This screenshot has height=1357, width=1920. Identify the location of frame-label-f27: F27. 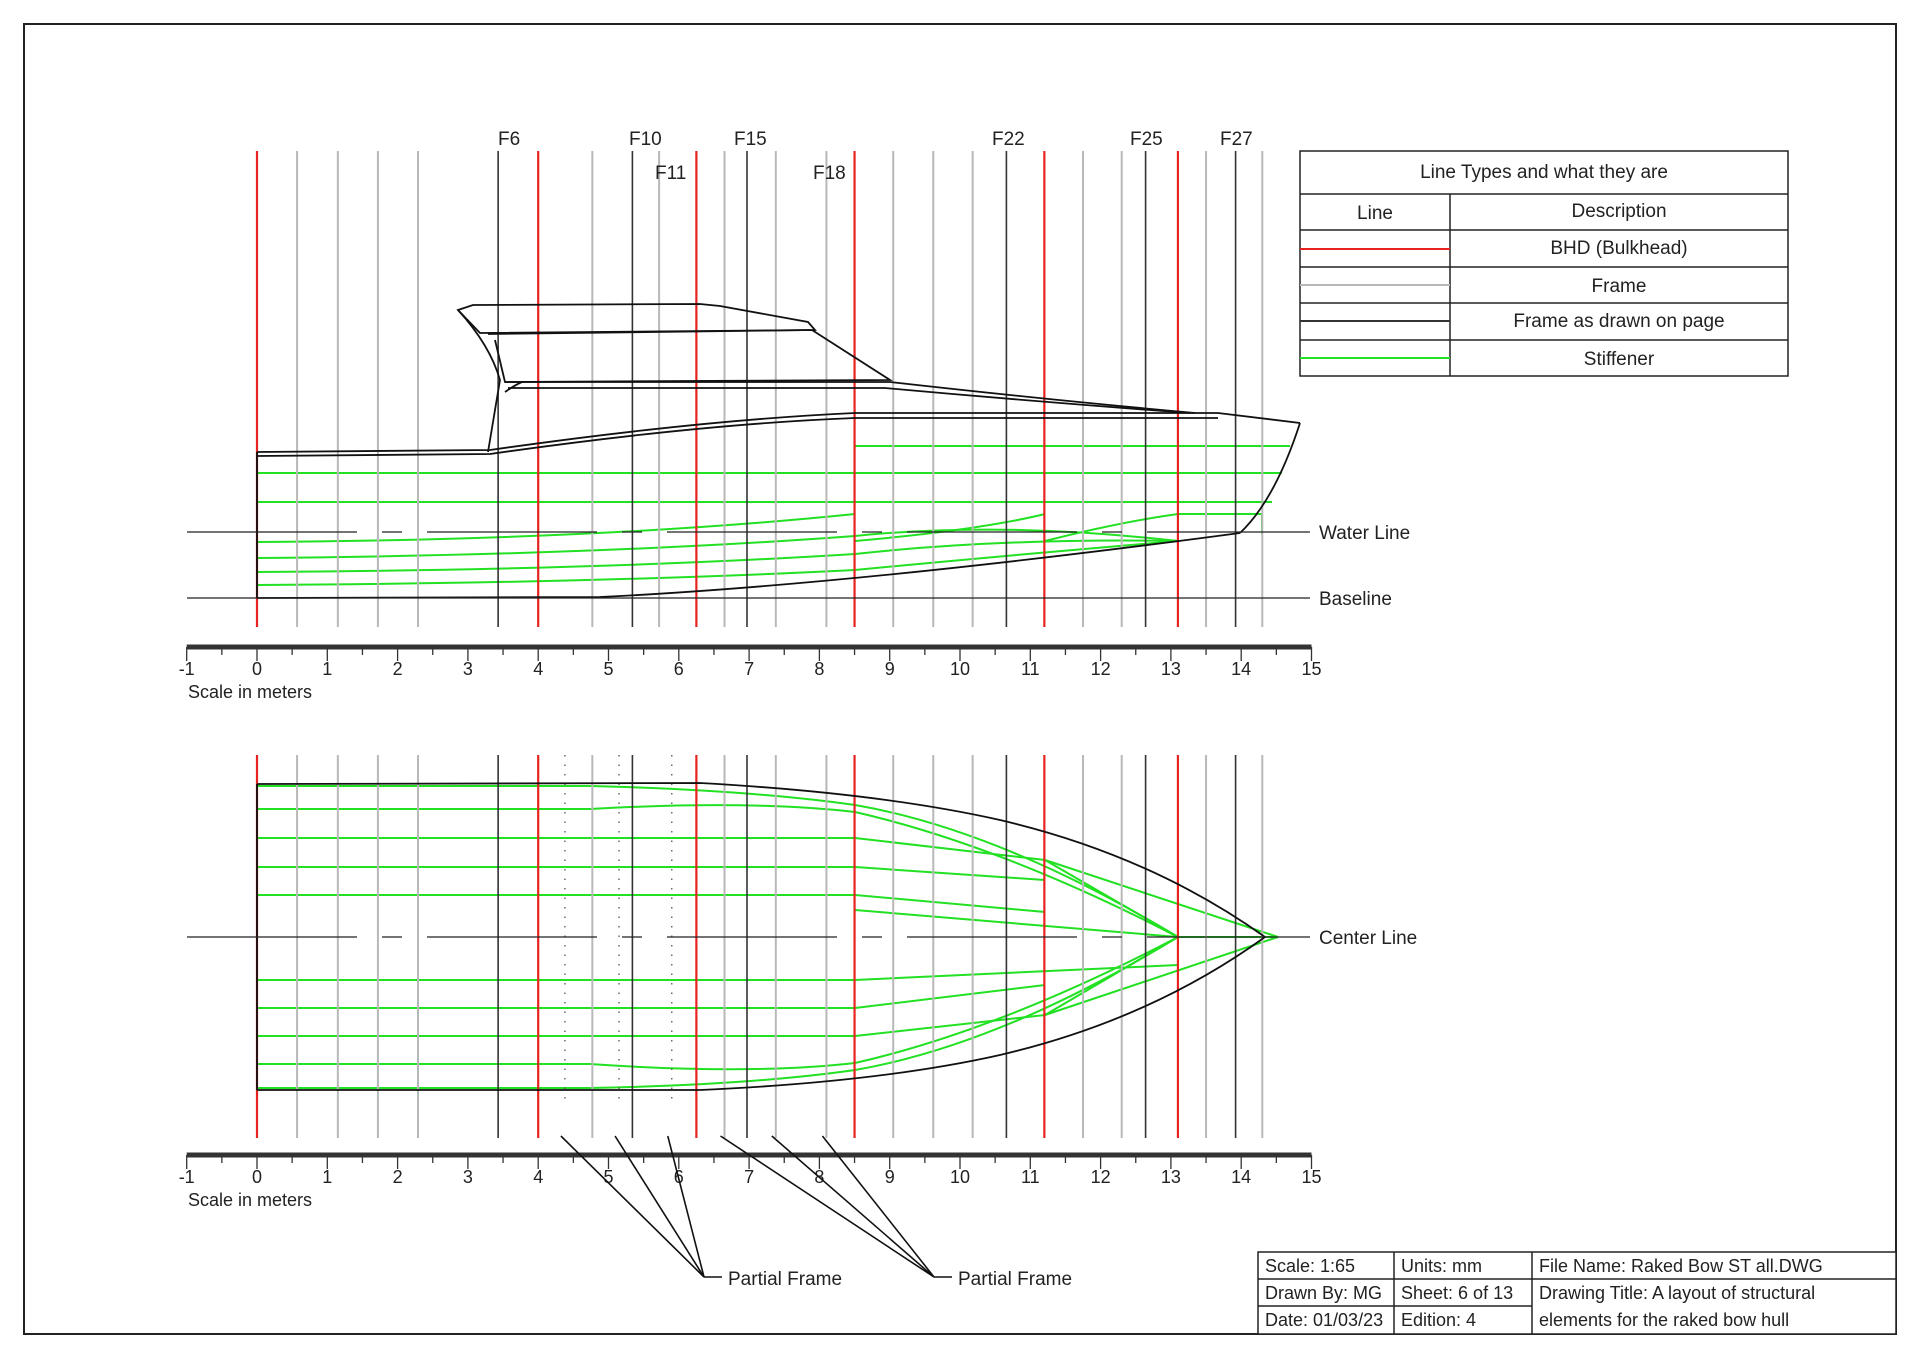
(1236, 139).